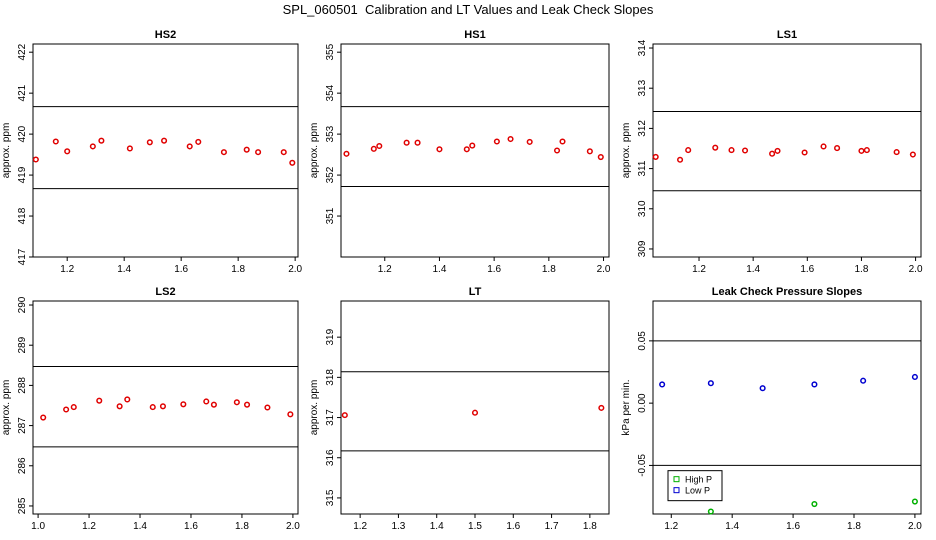 Image resolution: width=936 pixels, height=540 pixels. Describe the element at coordinates (22, 425) in the screenshot. I see `y-tick-label: 287` at that location.